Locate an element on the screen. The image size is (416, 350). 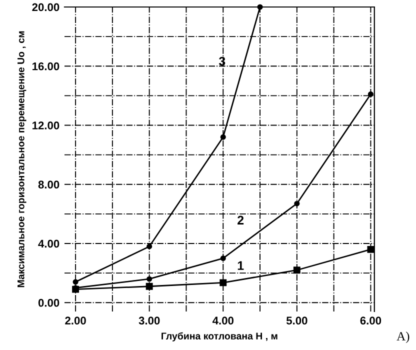
y-tick-label: 4.00 is located at coordinates (49, 244).